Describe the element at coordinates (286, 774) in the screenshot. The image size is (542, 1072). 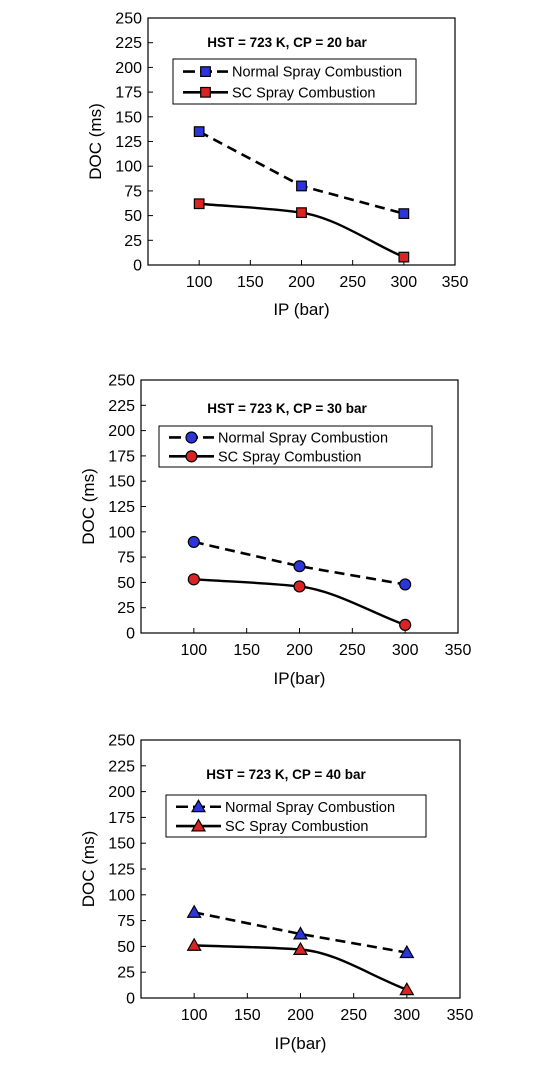
I see `chart-title: HST = 723 K, CP = 40 bar` at that location.